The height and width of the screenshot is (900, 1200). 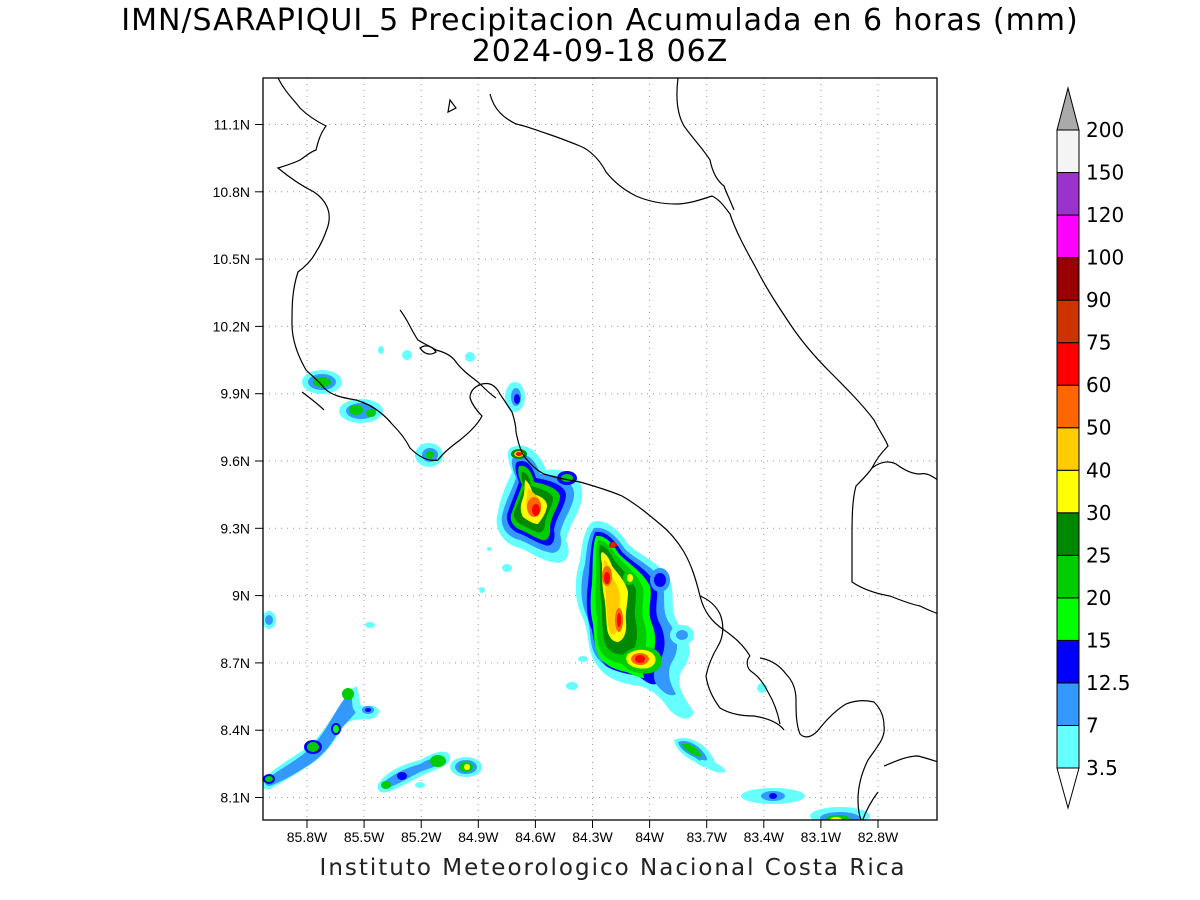 What do you see at coordinates (232, 125) in the screenshot?
I see `lat-tick-label: 11.1N` at bounding box center [232, 125].